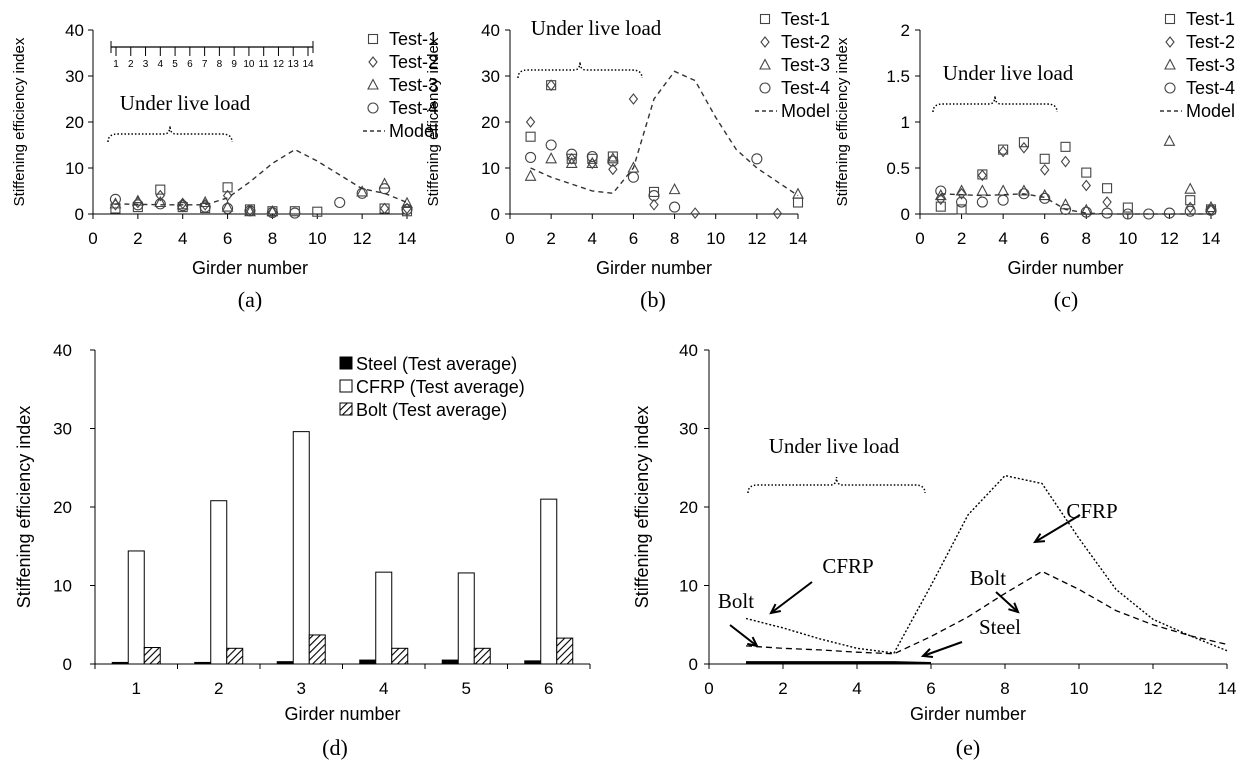  I want to click on x-tick-label: 10, so click(1079, 688).